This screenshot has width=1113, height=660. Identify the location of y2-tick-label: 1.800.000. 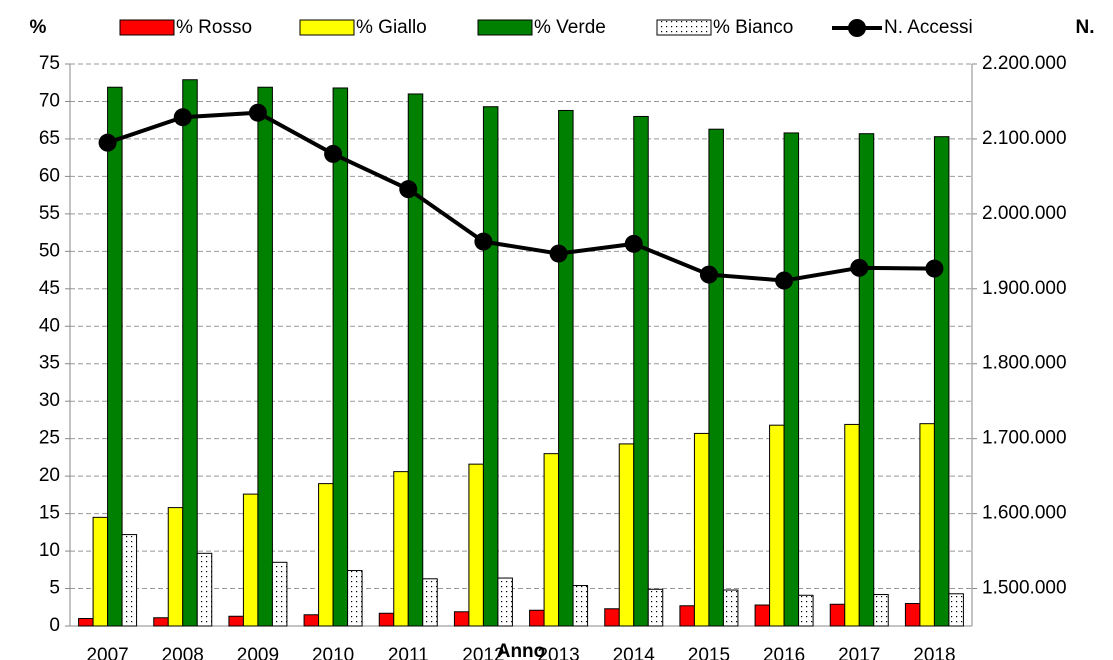
(1024, 363).